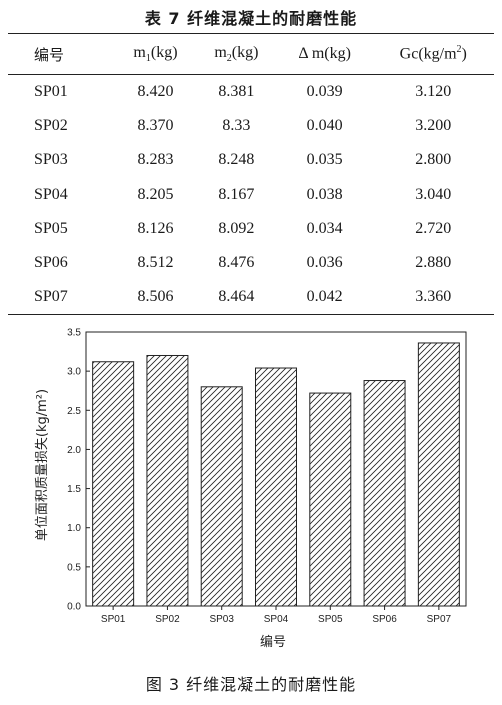 This screenshot has height=705, width=502. I want to click on cell-id: SP05, so click(51, 228).